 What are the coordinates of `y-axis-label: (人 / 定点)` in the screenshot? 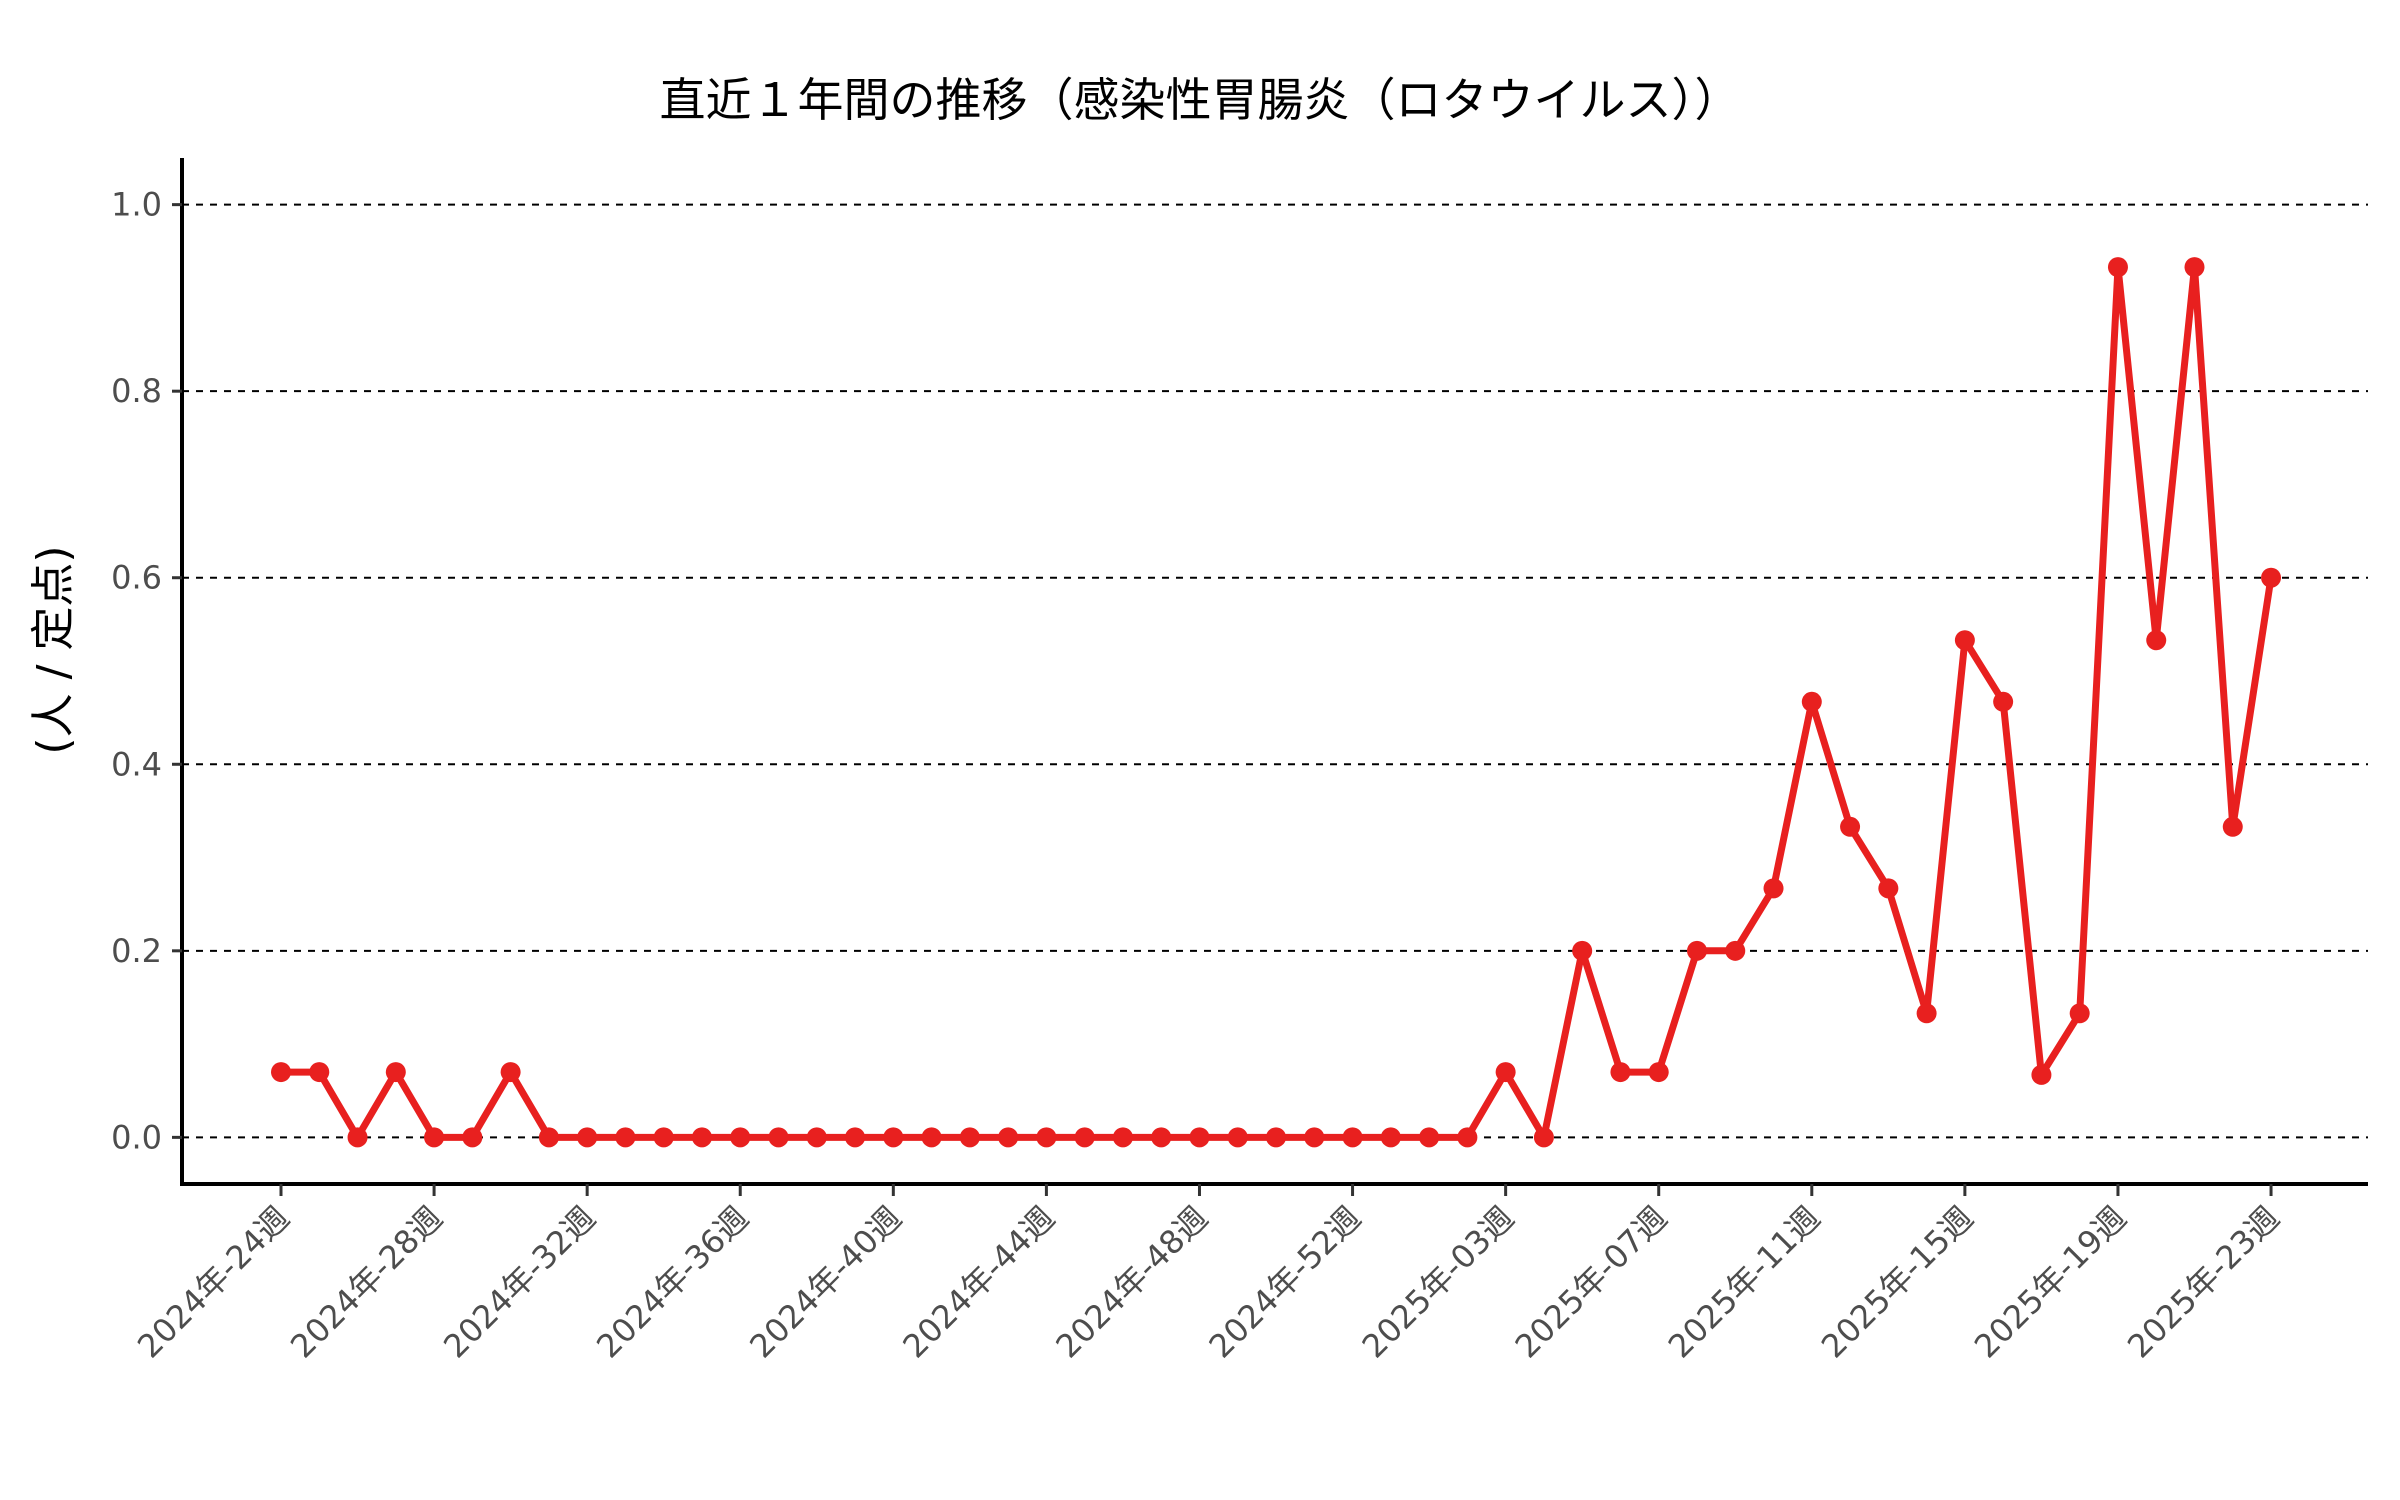 It's located at (53, 649).